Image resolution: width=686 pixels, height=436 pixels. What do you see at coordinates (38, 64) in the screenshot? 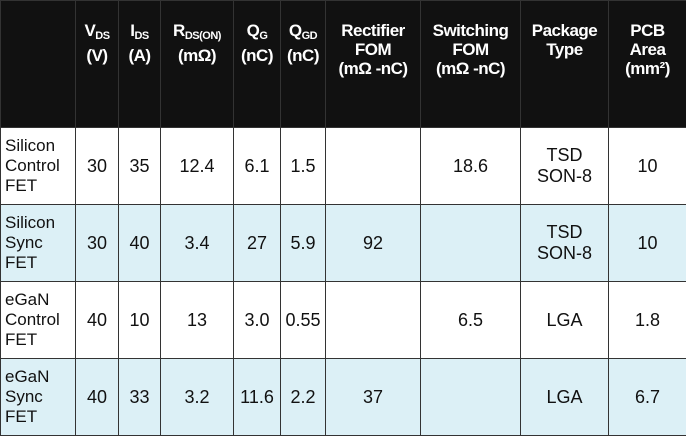
I see `header-cell` at bounding box center [38, 64].